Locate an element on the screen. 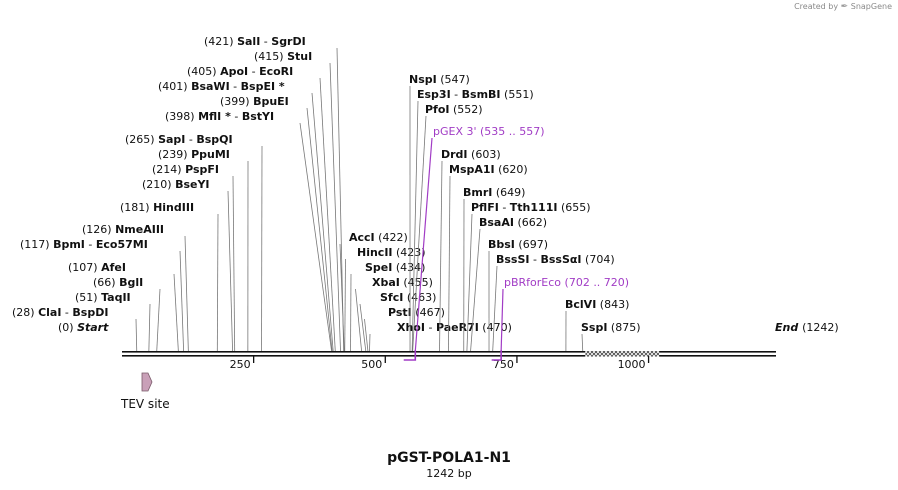 This screenshot has height=490, width=898. restriction-site-label: (214) PspFI is located at coordinates (185, 169).